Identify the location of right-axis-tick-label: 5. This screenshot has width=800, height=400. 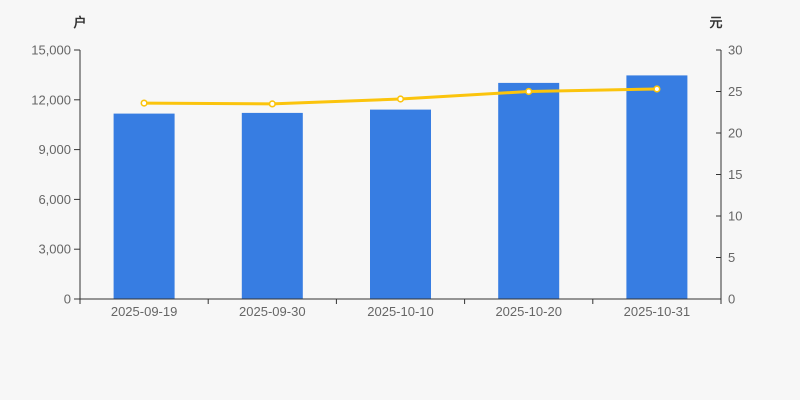
(731, 257).